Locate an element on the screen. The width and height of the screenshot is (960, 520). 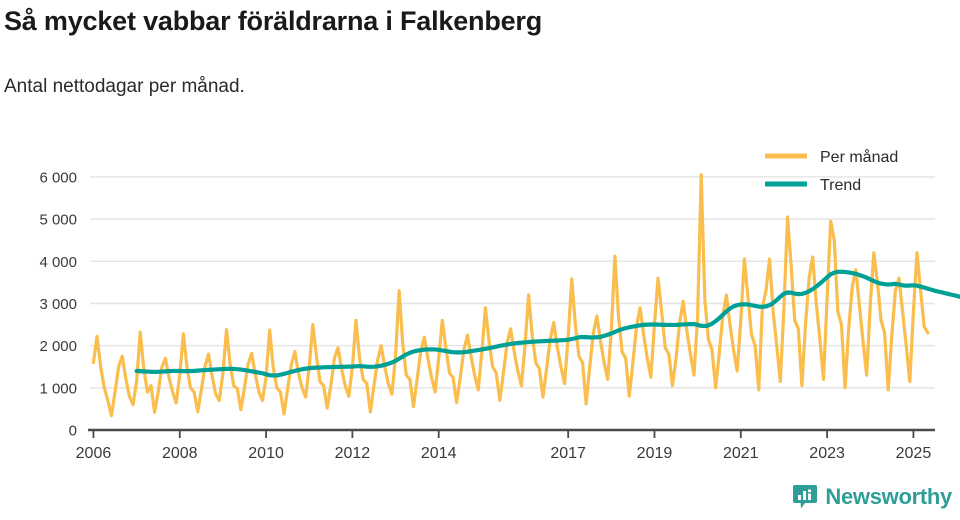
x-axis-tick-label: 2010 is located at coordinates (266, 453).